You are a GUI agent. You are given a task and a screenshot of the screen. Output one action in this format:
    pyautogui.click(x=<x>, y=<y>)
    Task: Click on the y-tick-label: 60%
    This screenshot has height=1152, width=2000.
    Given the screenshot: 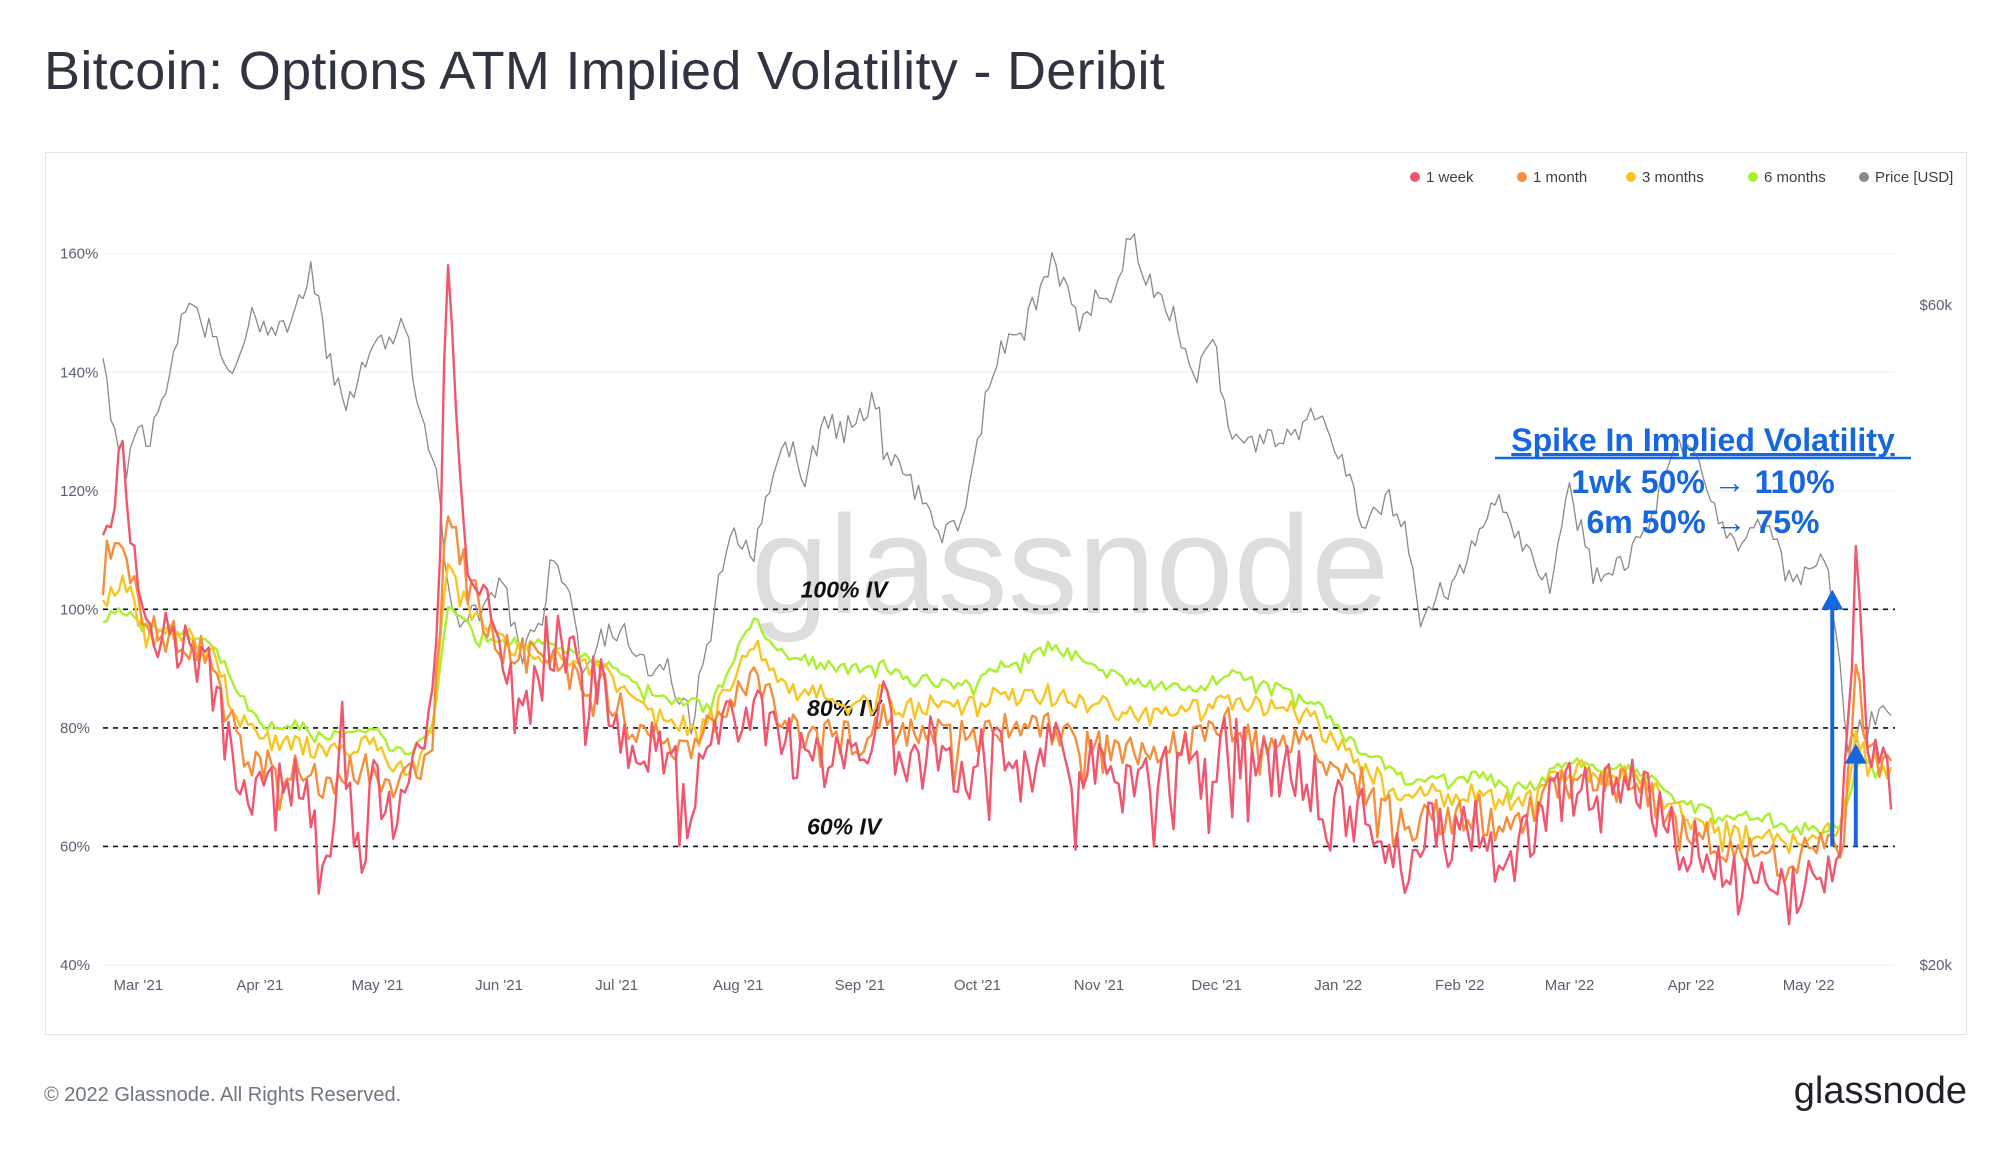 What is the action you would take?
    pyautogui.click(x=75, y=846)
    